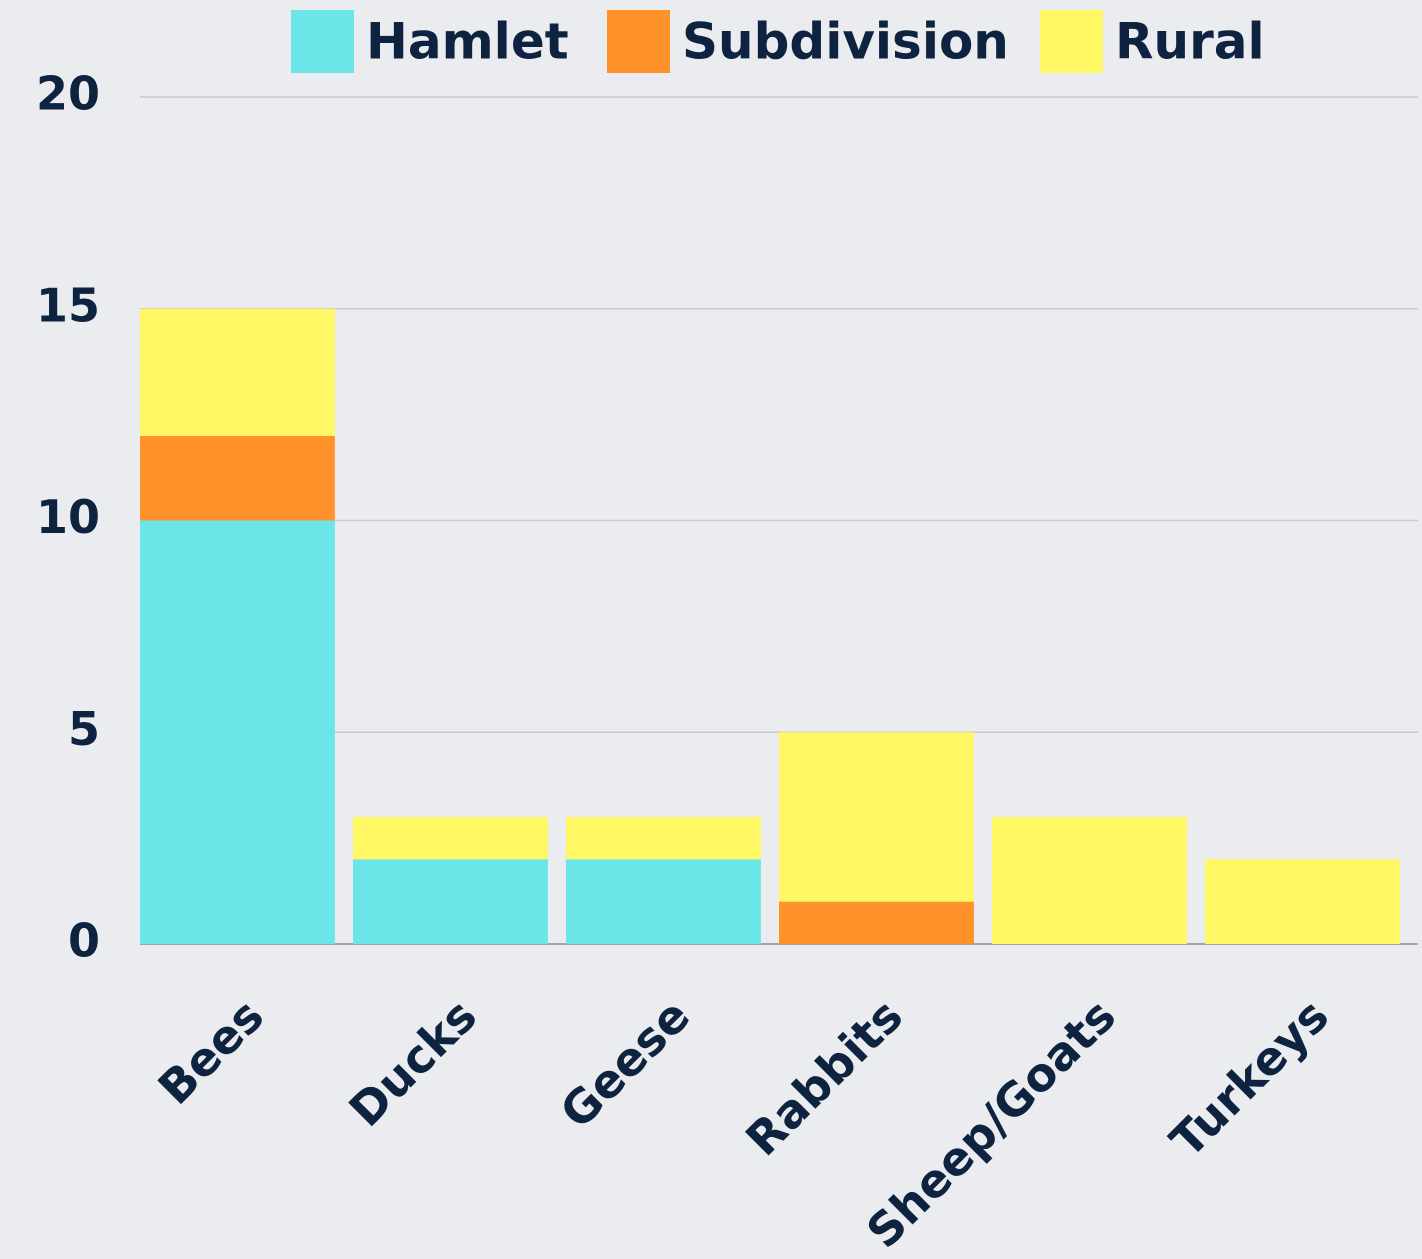 This screenshot has width=1422, height=1259. I want to click on legend-label: Subdivision, so click(845, 42).